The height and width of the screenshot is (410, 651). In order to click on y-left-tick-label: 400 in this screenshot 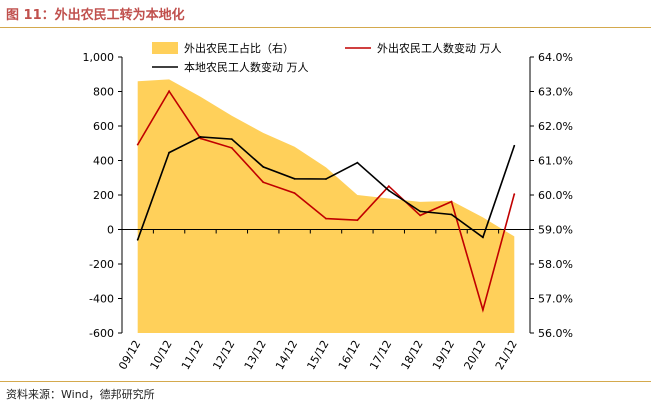, I will do `click(103, 161)`.